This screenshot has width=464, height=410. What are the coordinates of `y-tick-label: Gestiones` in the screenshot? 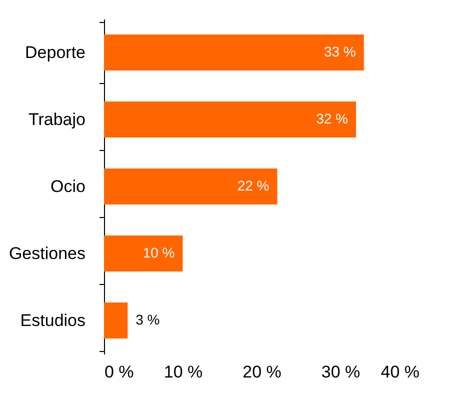 It's located at (47, 253).